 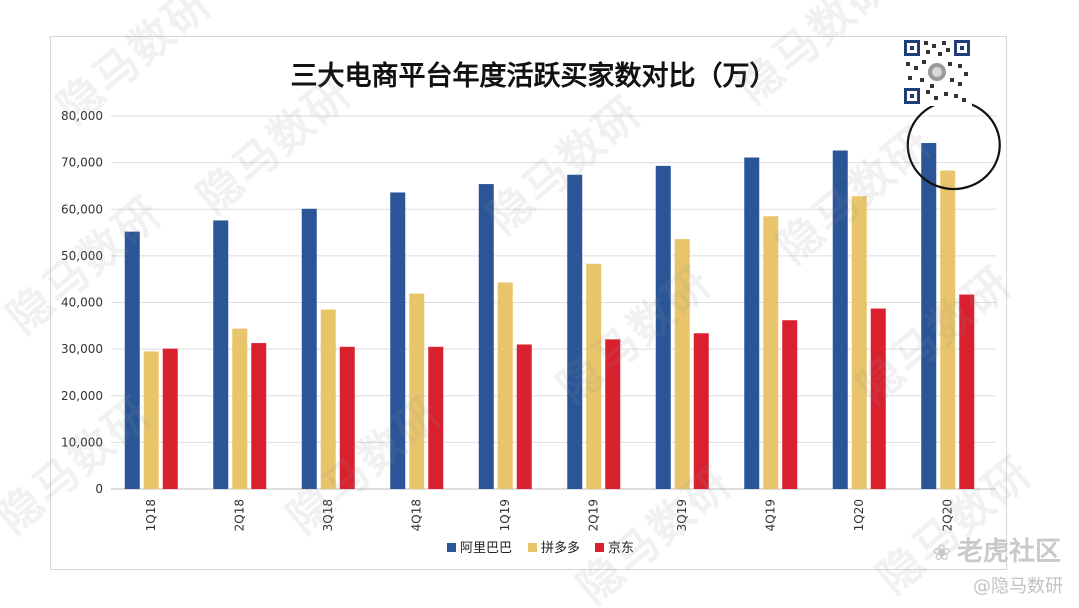 What do you see at coordinates (82, 209) in the screenshot?
I see `y-tick-label: 60,000` at bounding box center [82, 209].